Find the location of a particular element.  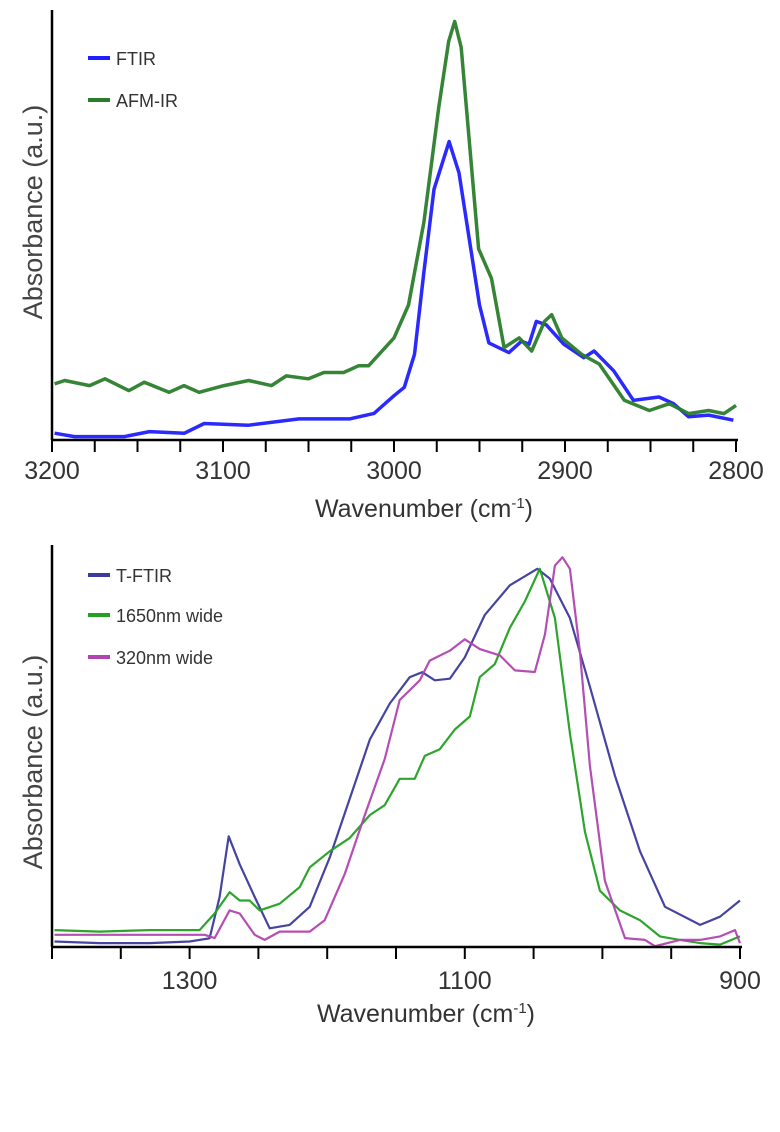

legend-label: 1650nm wide is located at coordinates (169, 616).